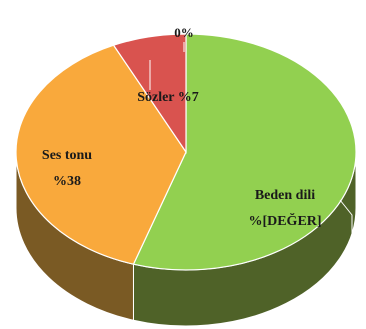  I want to click on slice-sozler, so click(149, 93).